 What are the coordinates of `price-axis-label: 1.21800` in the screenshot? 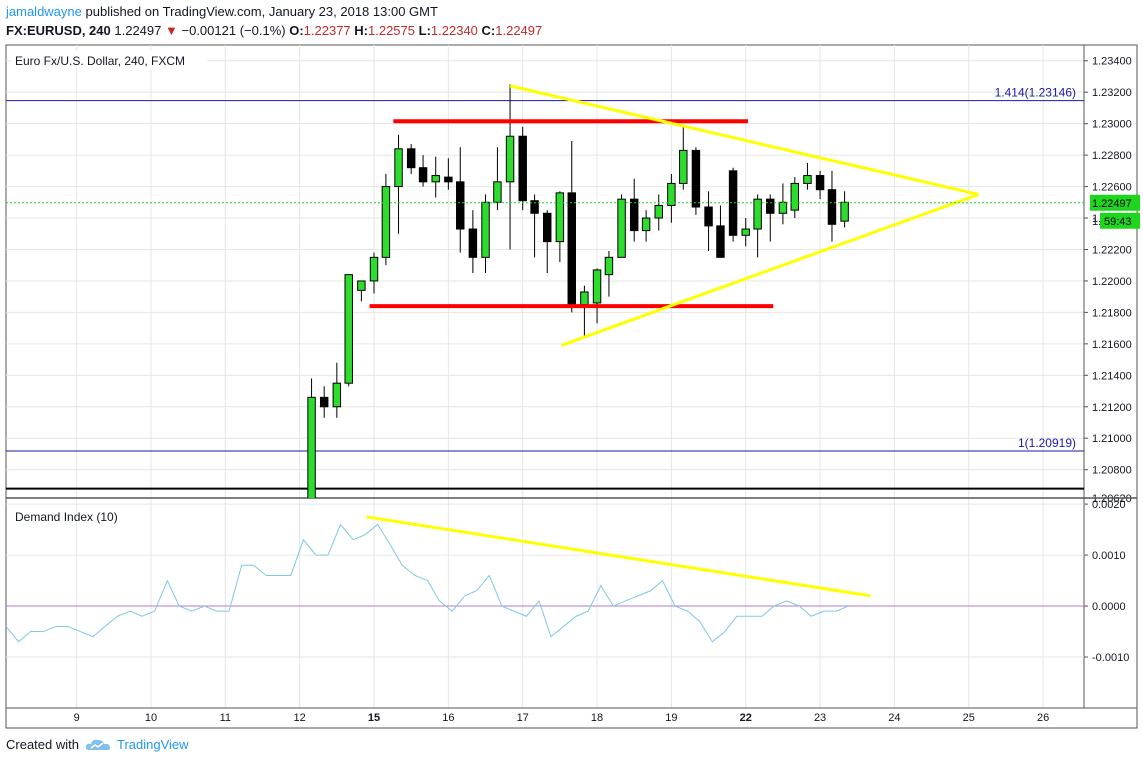 It's located at (1112, 313).